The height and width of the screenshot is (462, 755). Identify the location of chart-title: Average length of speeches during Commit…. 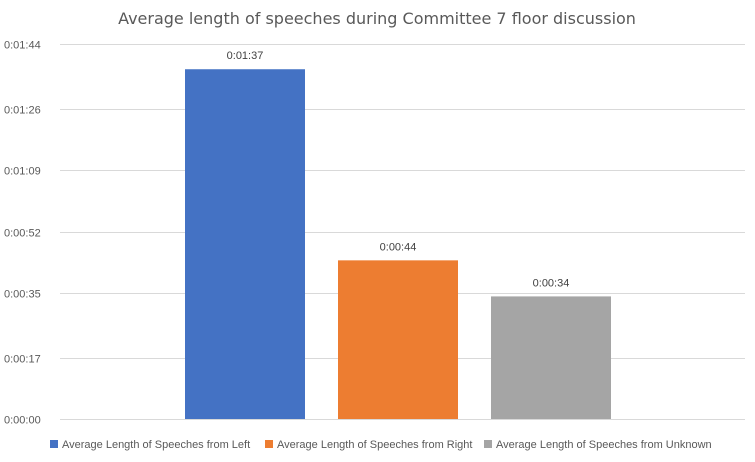
(377, 18).